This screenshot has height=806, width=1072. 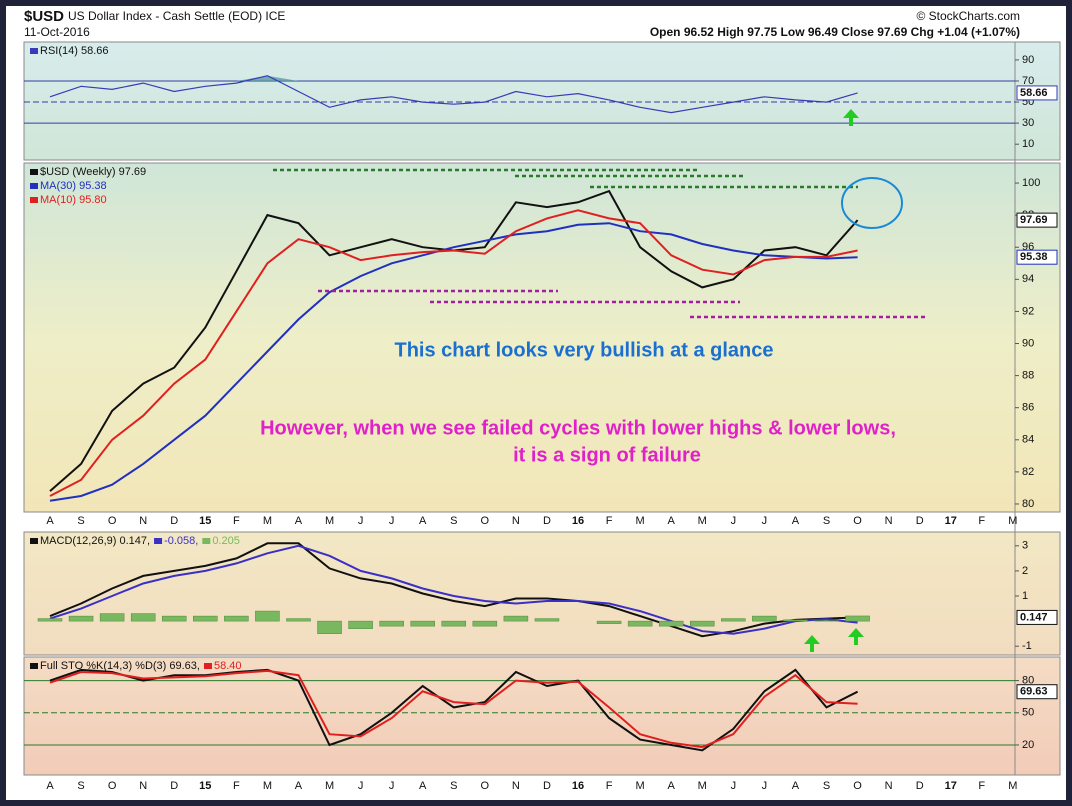 I want to click on legend-entry: 58.40, so click(x=228, y=666).